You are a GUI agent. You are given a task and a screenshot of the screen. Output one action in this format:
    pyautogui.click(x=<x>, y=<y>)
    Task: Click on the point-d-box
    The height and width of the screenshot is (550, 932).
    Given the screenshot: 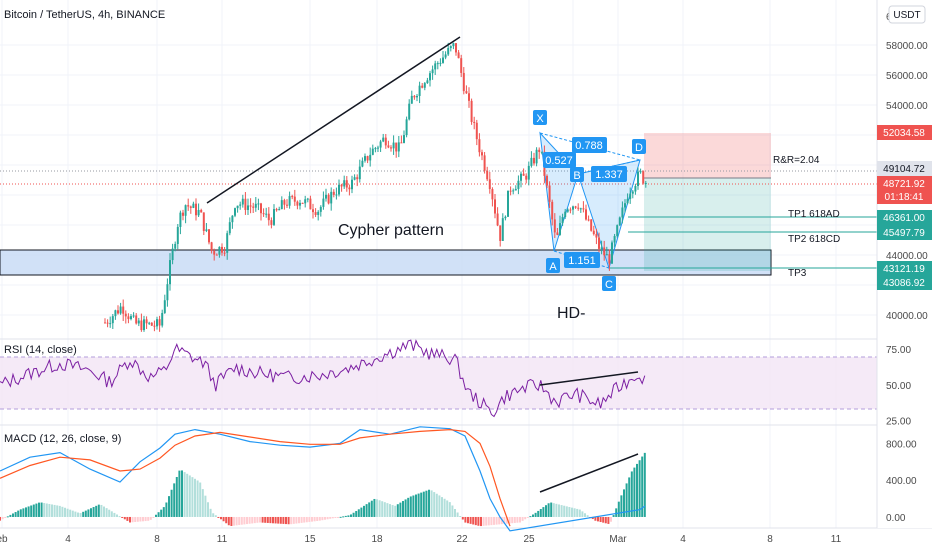 What is the action you would take?
    pyautogui.click(x=639, y=146)
    